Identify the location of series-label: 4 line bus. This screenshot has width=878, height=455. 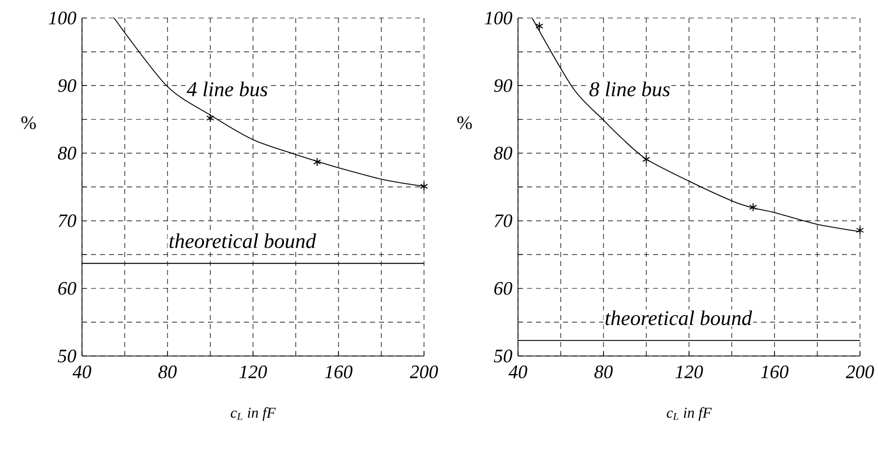
(227, 89).